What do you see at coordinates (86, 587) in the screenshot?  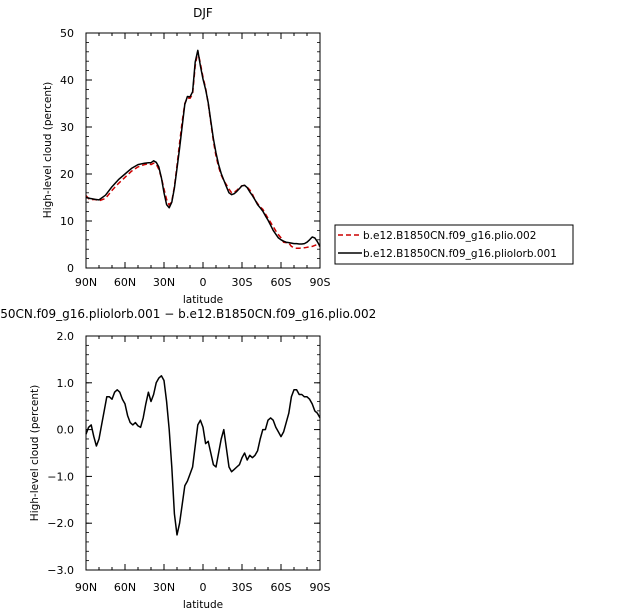 I see `x-tick-label-bottom-0: 90N` at bounding box center [86, 587].